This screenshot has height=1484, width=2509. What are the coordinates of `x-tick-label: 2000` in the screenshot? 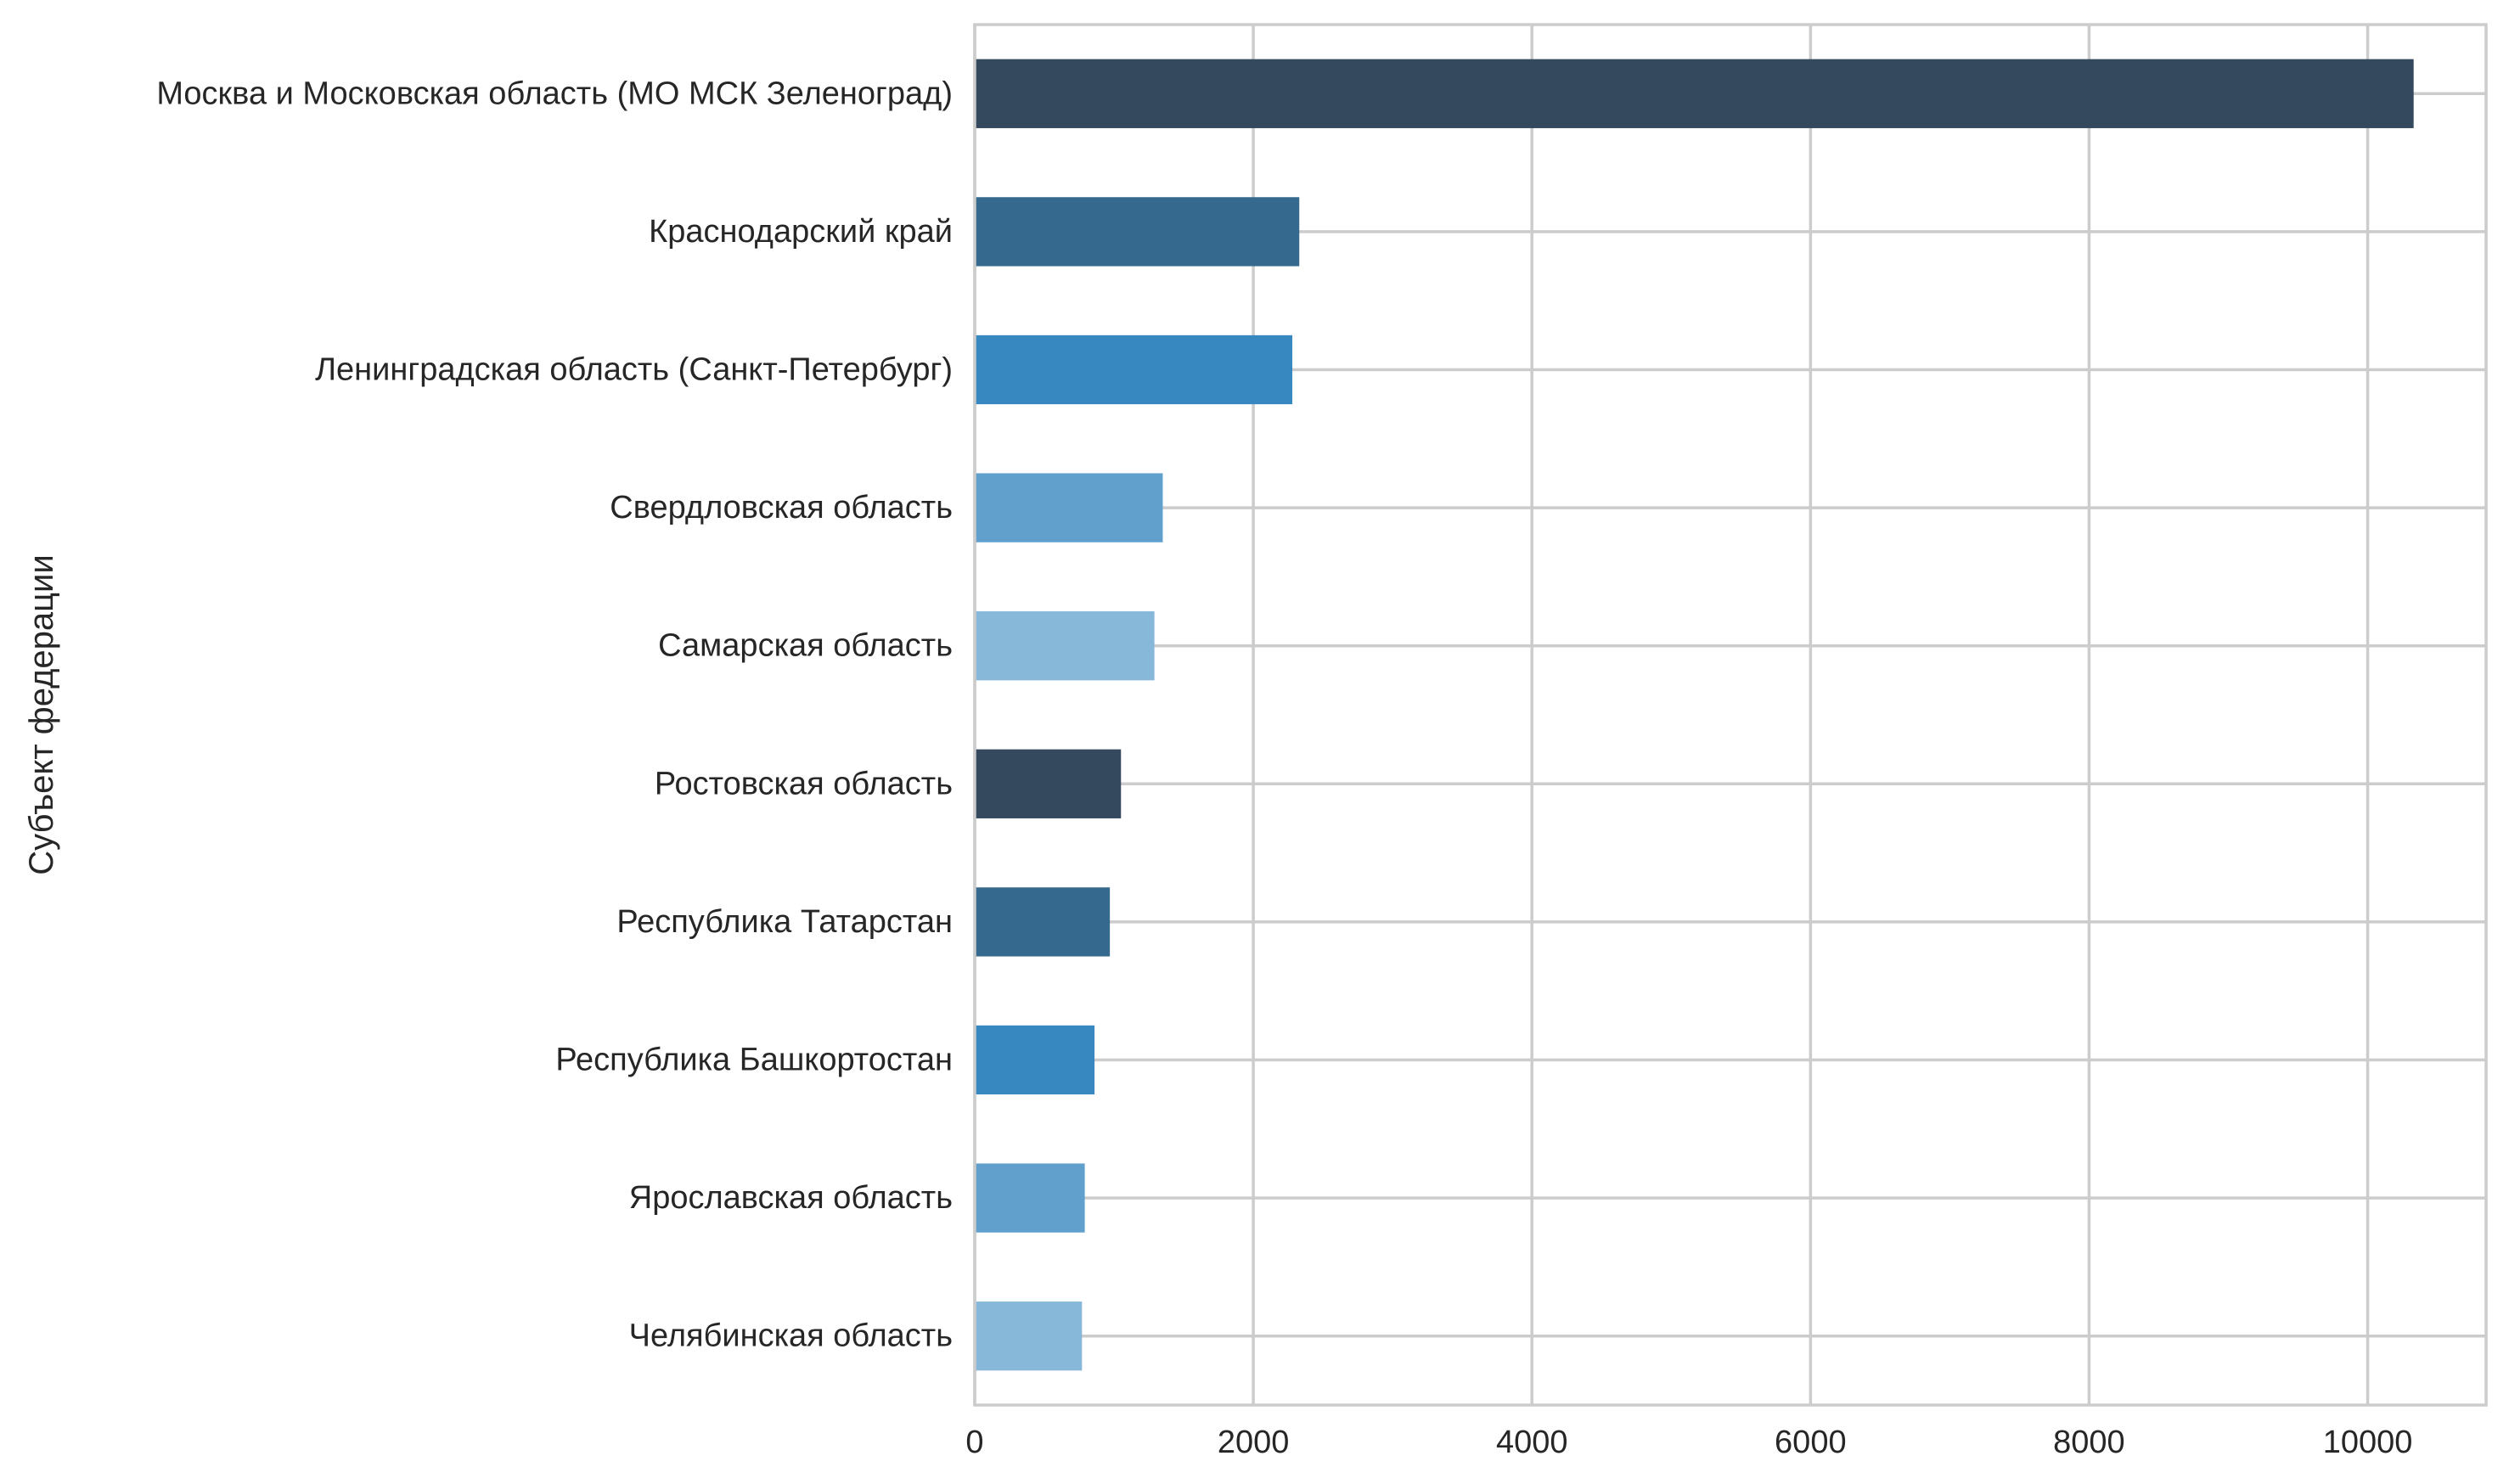 It's located at (1254, 1442).